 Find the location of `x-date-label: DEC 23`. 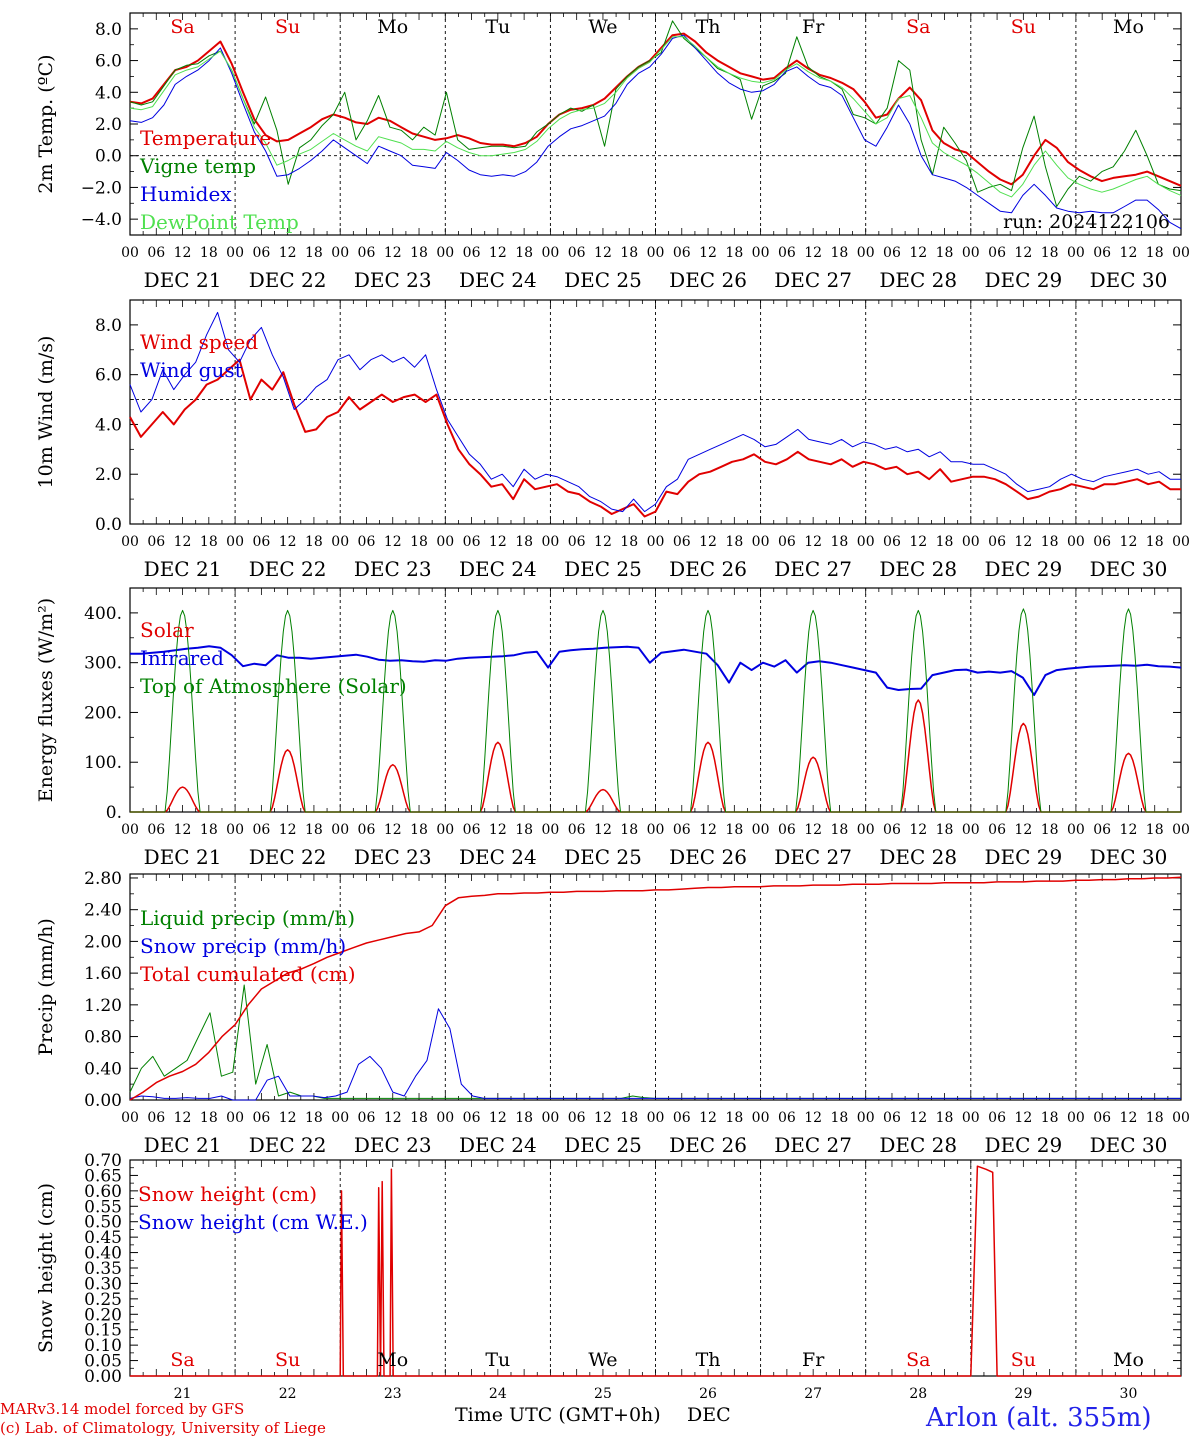

x-date-label: DEC 23 is located at coordinates (393, 1145).